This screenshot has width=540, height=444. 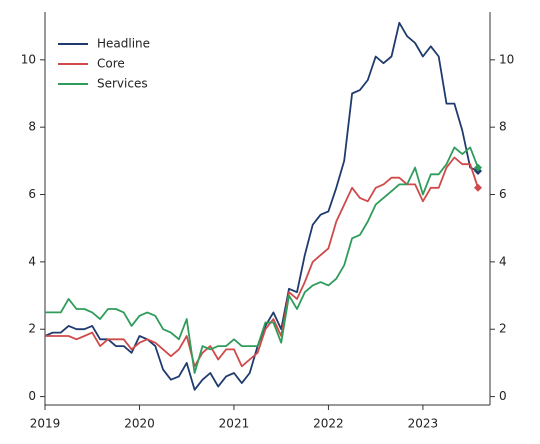 I want to click on y2-tick-label: 0, so click(x=503, y=396).